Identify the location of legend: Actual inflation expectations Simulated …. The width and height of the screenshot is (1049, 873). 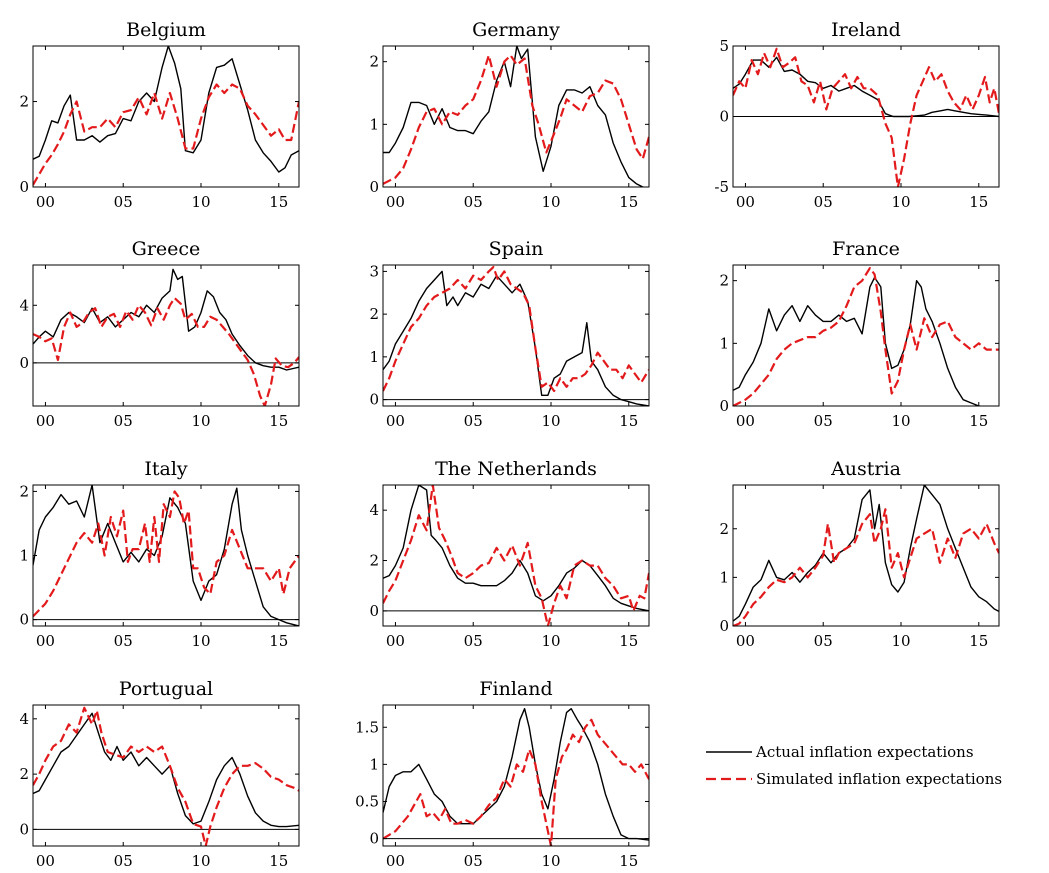
(854, 765).